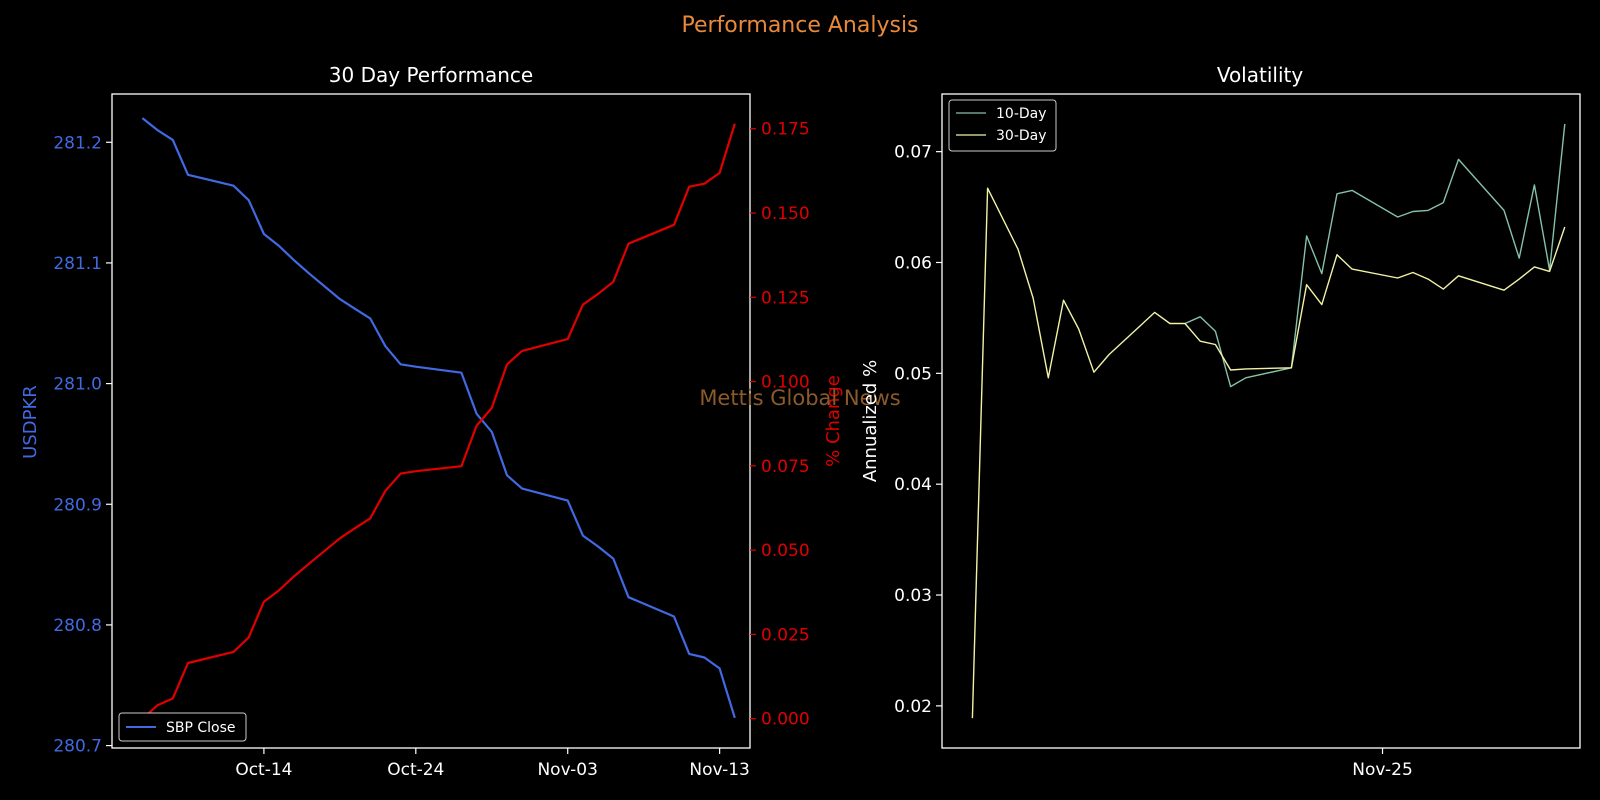 This screenshot has height=800, width=1600. What do you see at coordinates (77, 747) in the screenshot?
I see `usdpkr-tick-label: 280.7` at bounding box center [77, 747].